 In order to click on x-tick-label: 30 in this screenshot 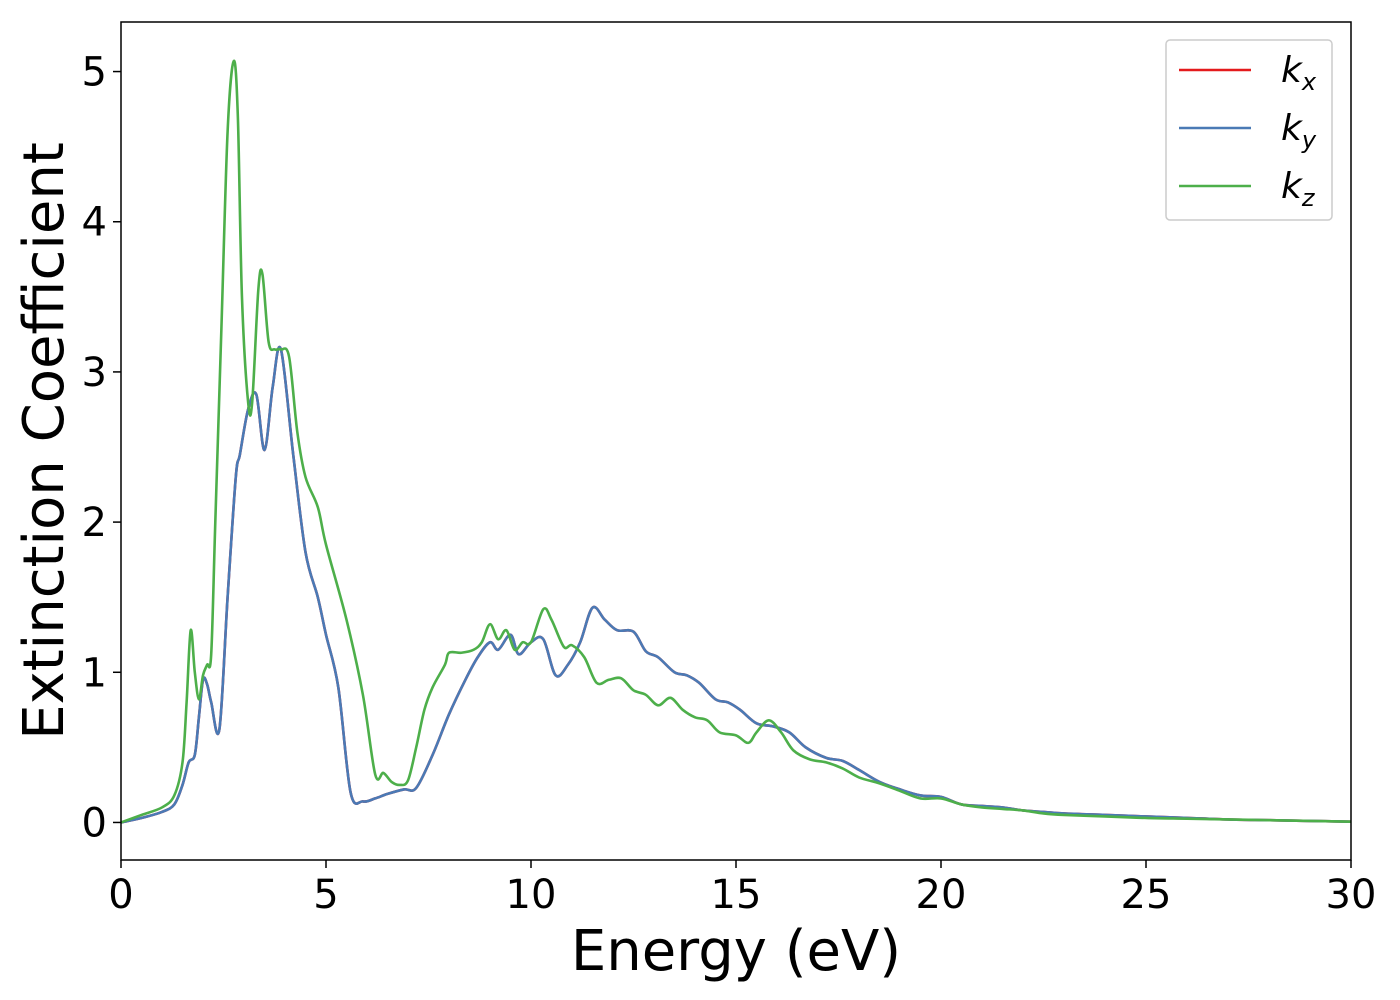, I will do `click(1351, 895)`.